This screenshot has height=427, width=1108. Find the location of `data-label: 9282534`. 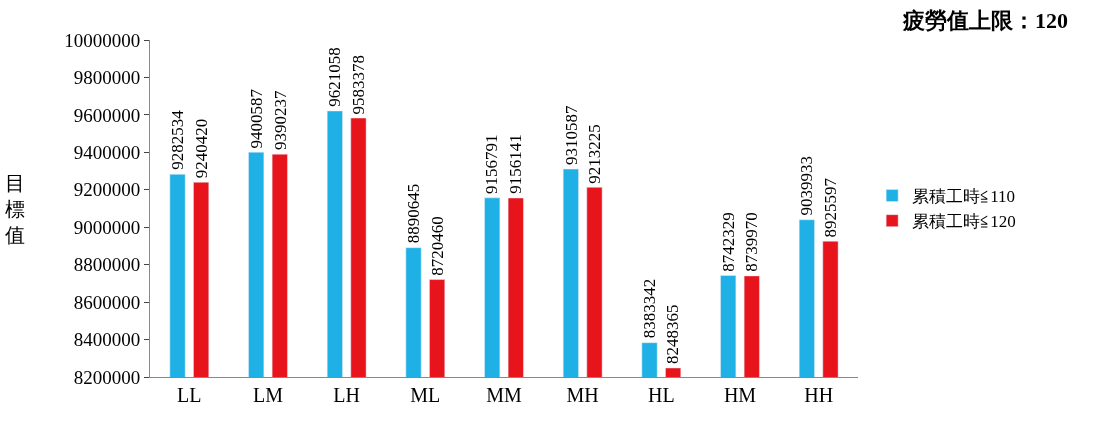

data-label: 9282534 is located at coordinates (178, 139).